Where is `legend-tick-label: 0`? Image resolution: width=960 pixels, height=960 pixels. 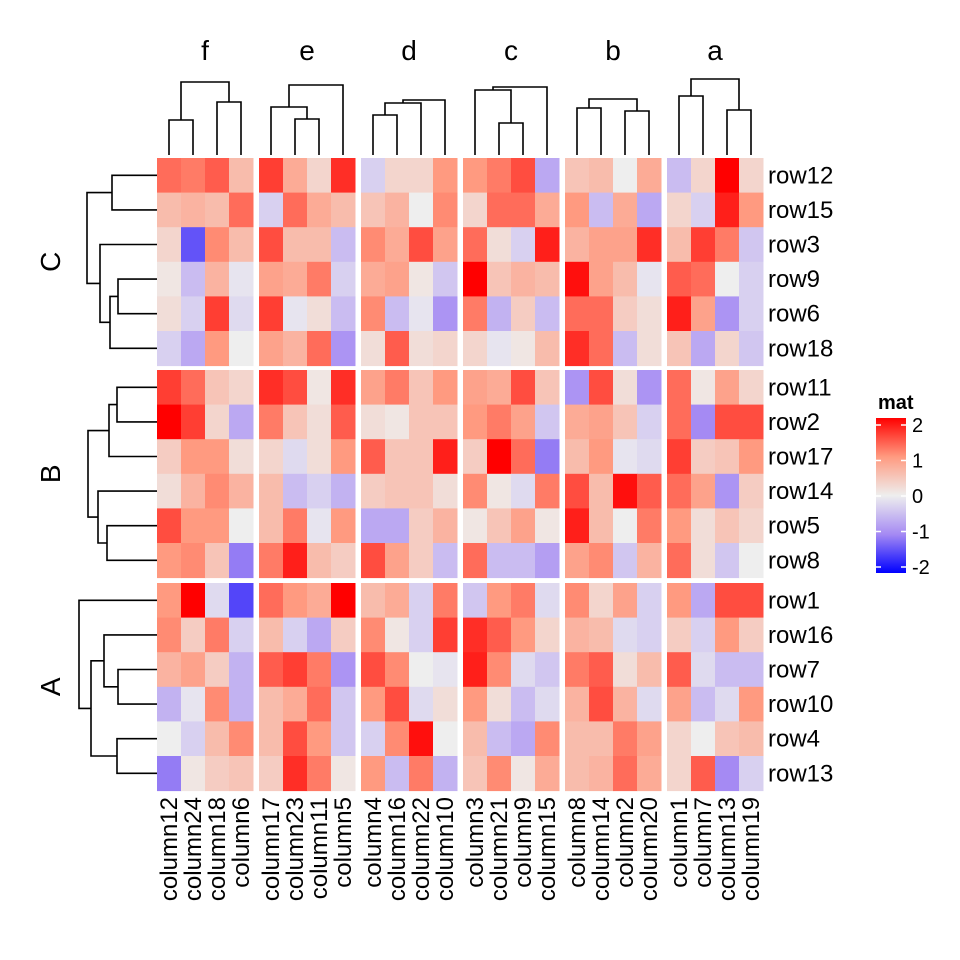
legend-tick-label: 0 is located at coordinates (917, 497).